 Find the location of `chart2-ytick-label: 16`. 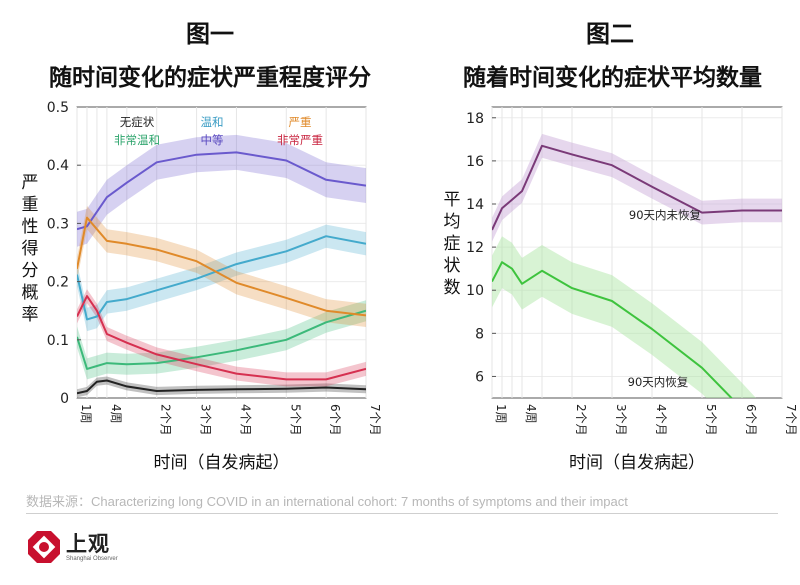

chart2-ytick-label: 16 is located at coordinates (475, 162).